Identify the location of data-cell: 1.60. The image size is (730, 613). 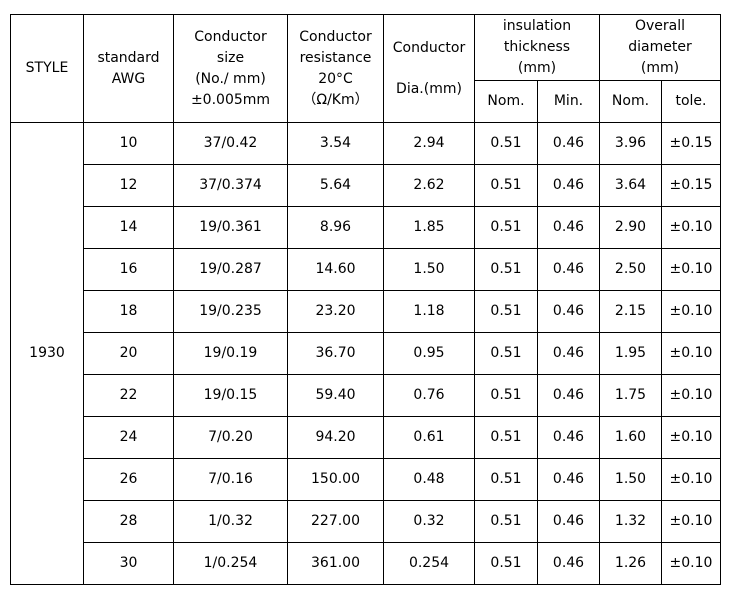
(630, 437).